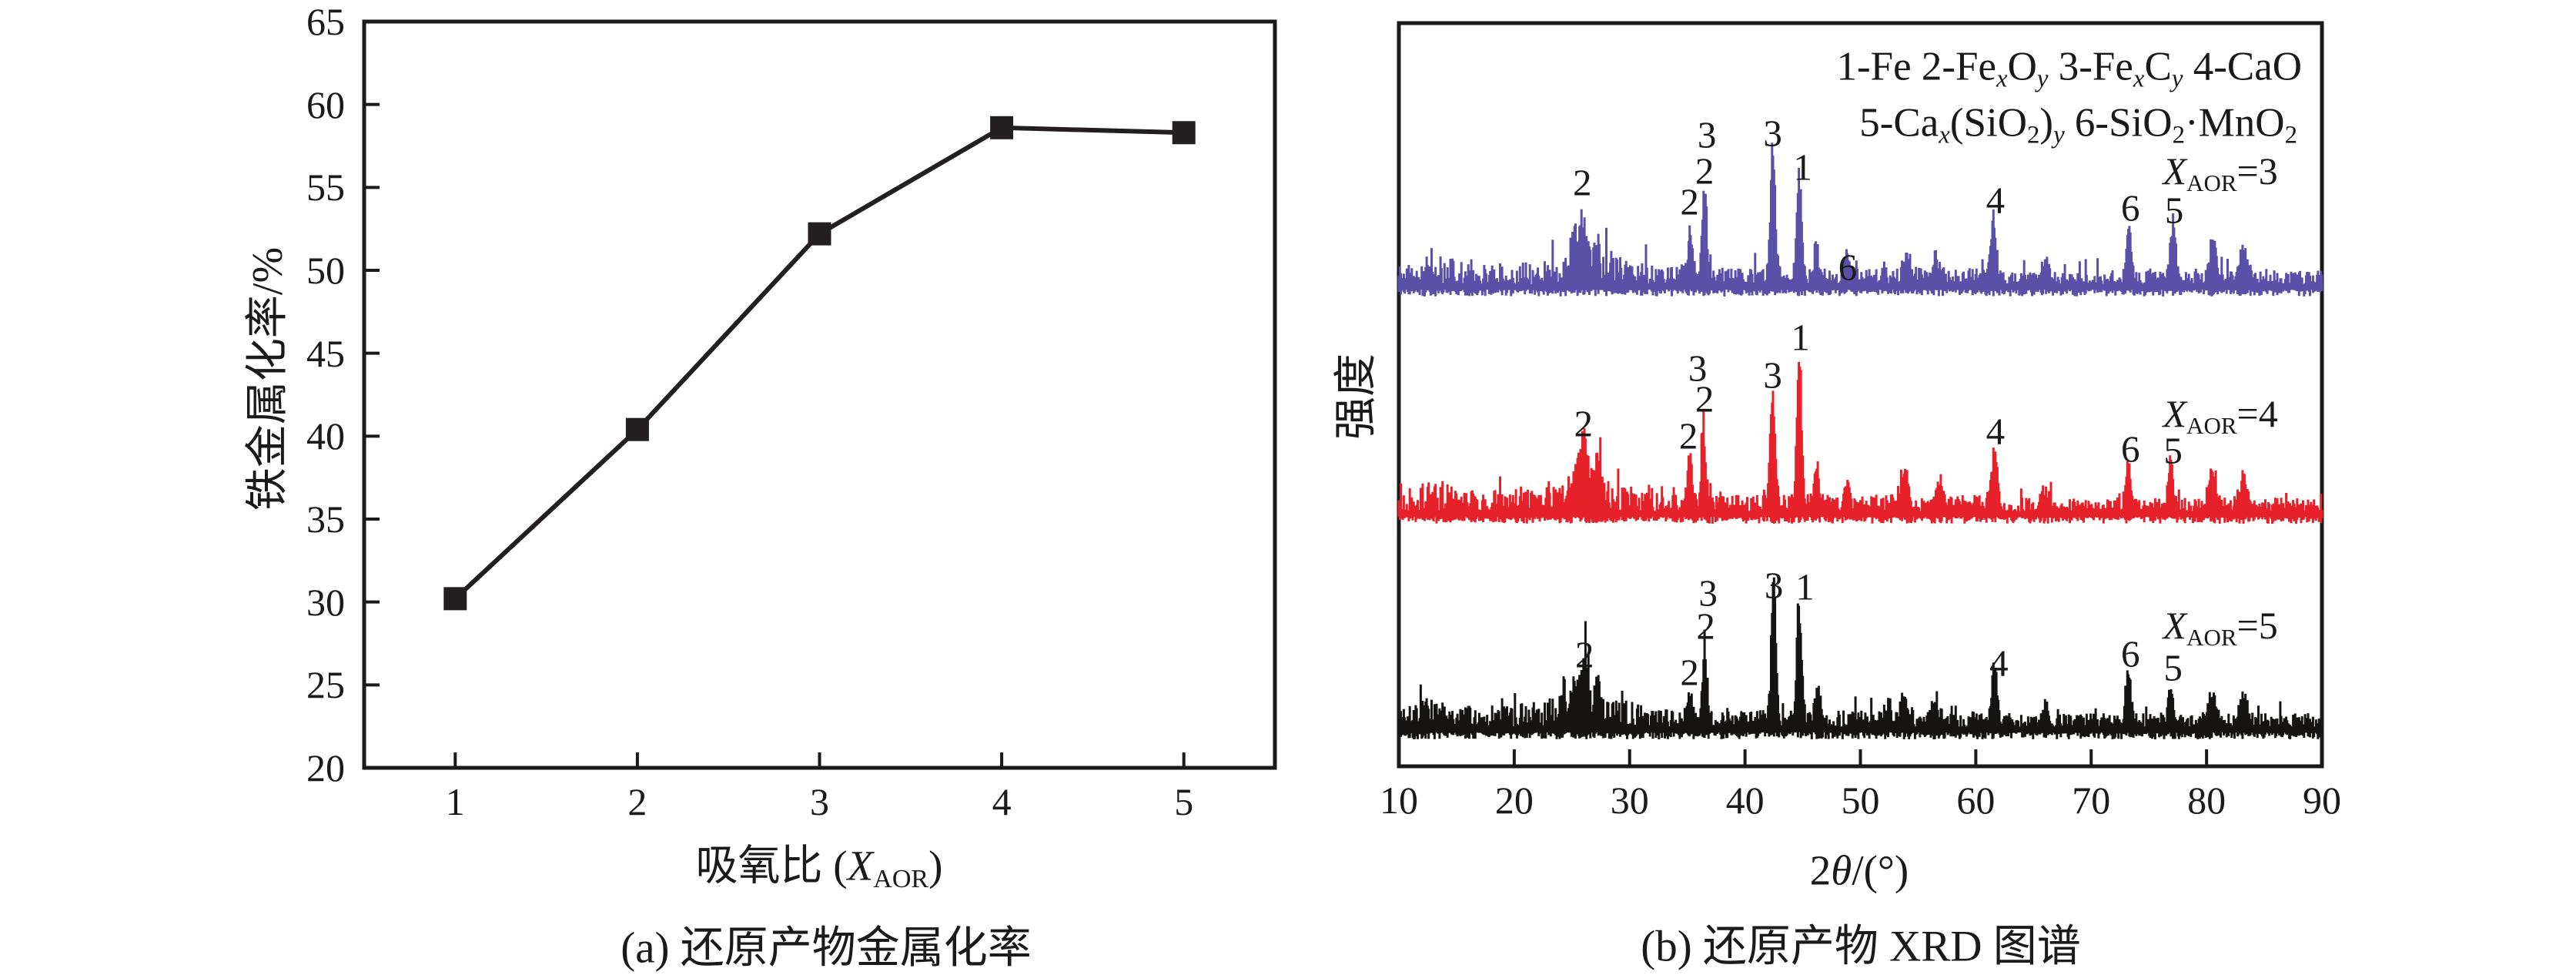 The image size is (2576, 975). Describe the element at coordinates (772, 866) in the screenshot. I see `text-token: 吸氧比 (` at that location.